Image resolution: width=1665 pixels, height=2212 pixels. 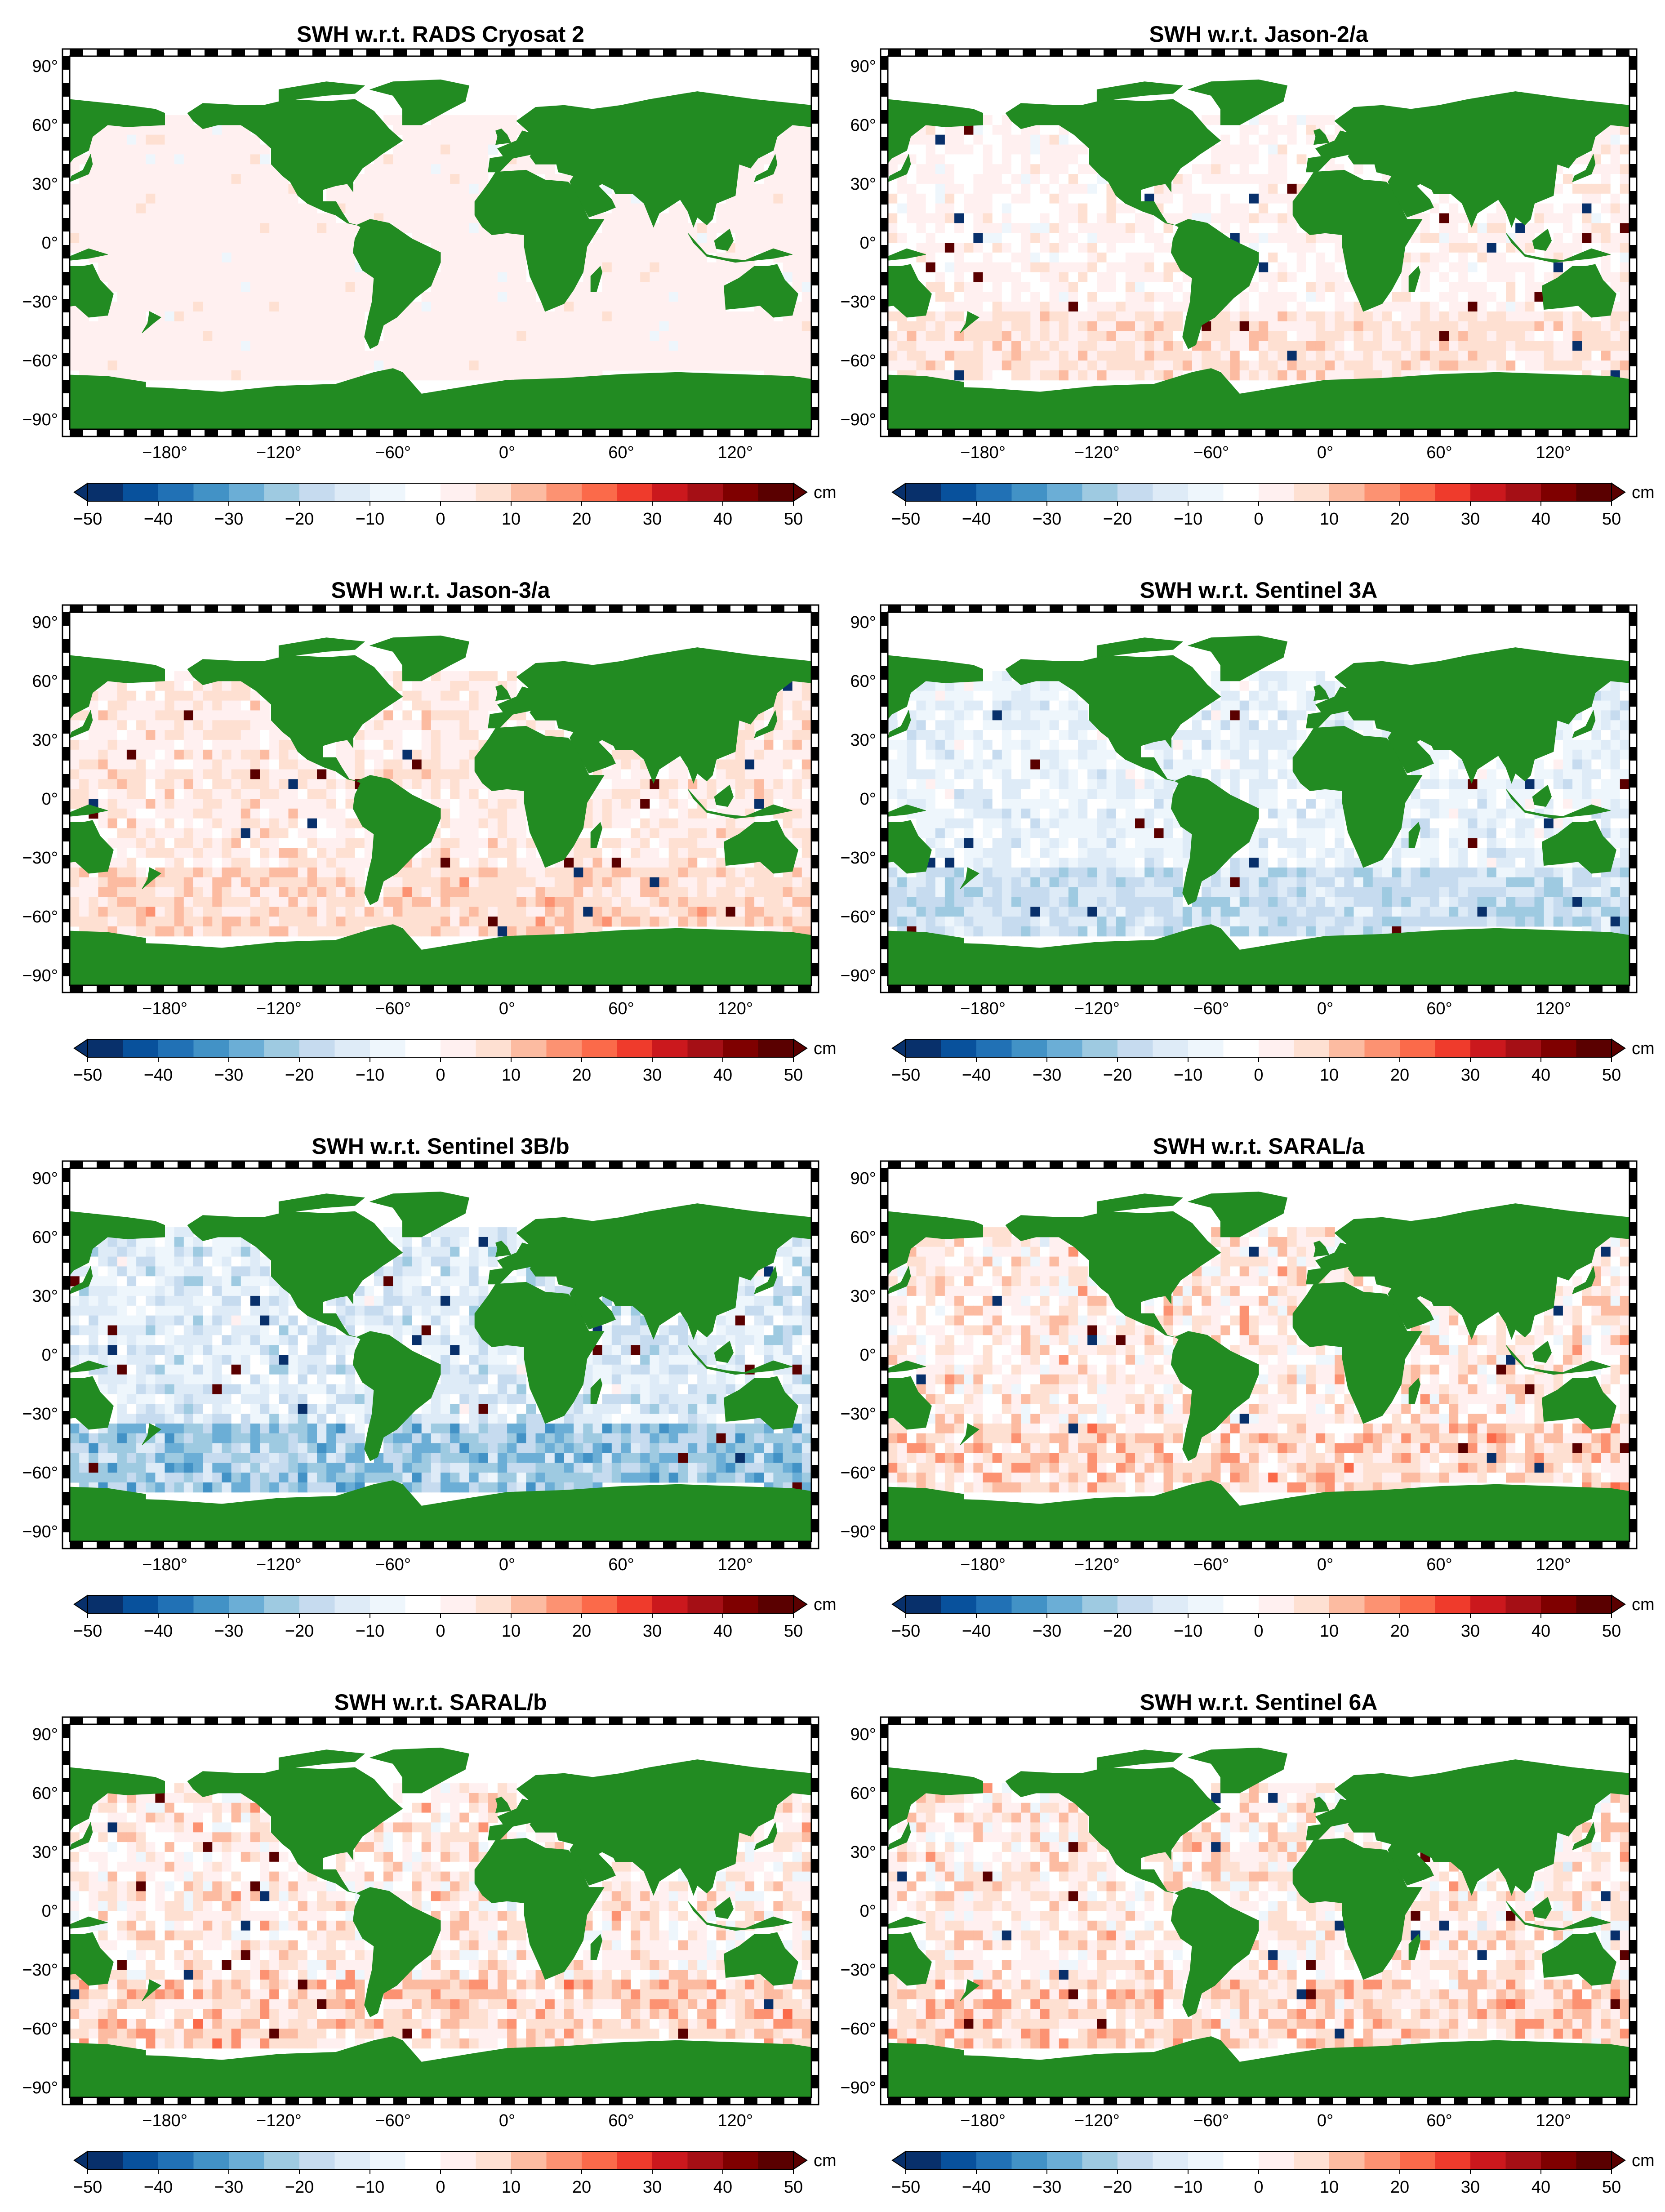 I want to click on panel-title: SWH w.r.t. Jason-3/a, so click(x=440, y=590).